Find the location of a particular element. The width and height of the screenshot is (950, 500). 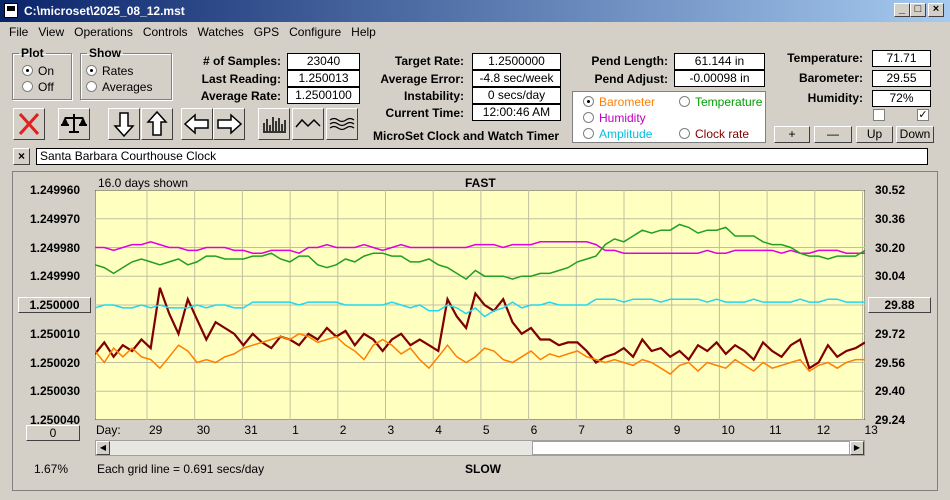

current-time-label: Current Time: is located at coordinates (424, 113).